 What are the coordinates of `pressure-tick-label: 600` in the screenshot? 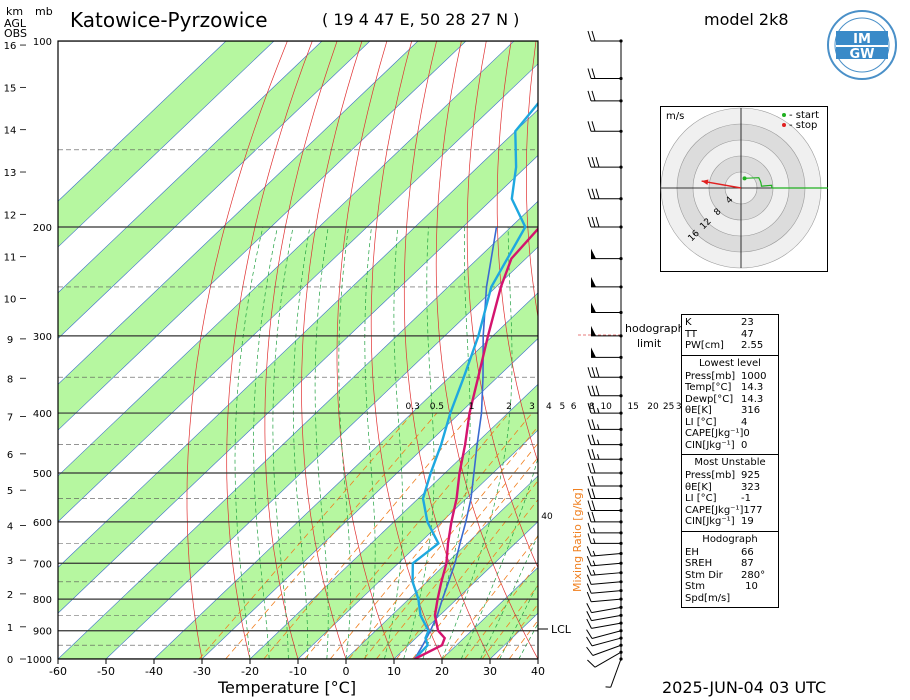 It's located at (42, 523).